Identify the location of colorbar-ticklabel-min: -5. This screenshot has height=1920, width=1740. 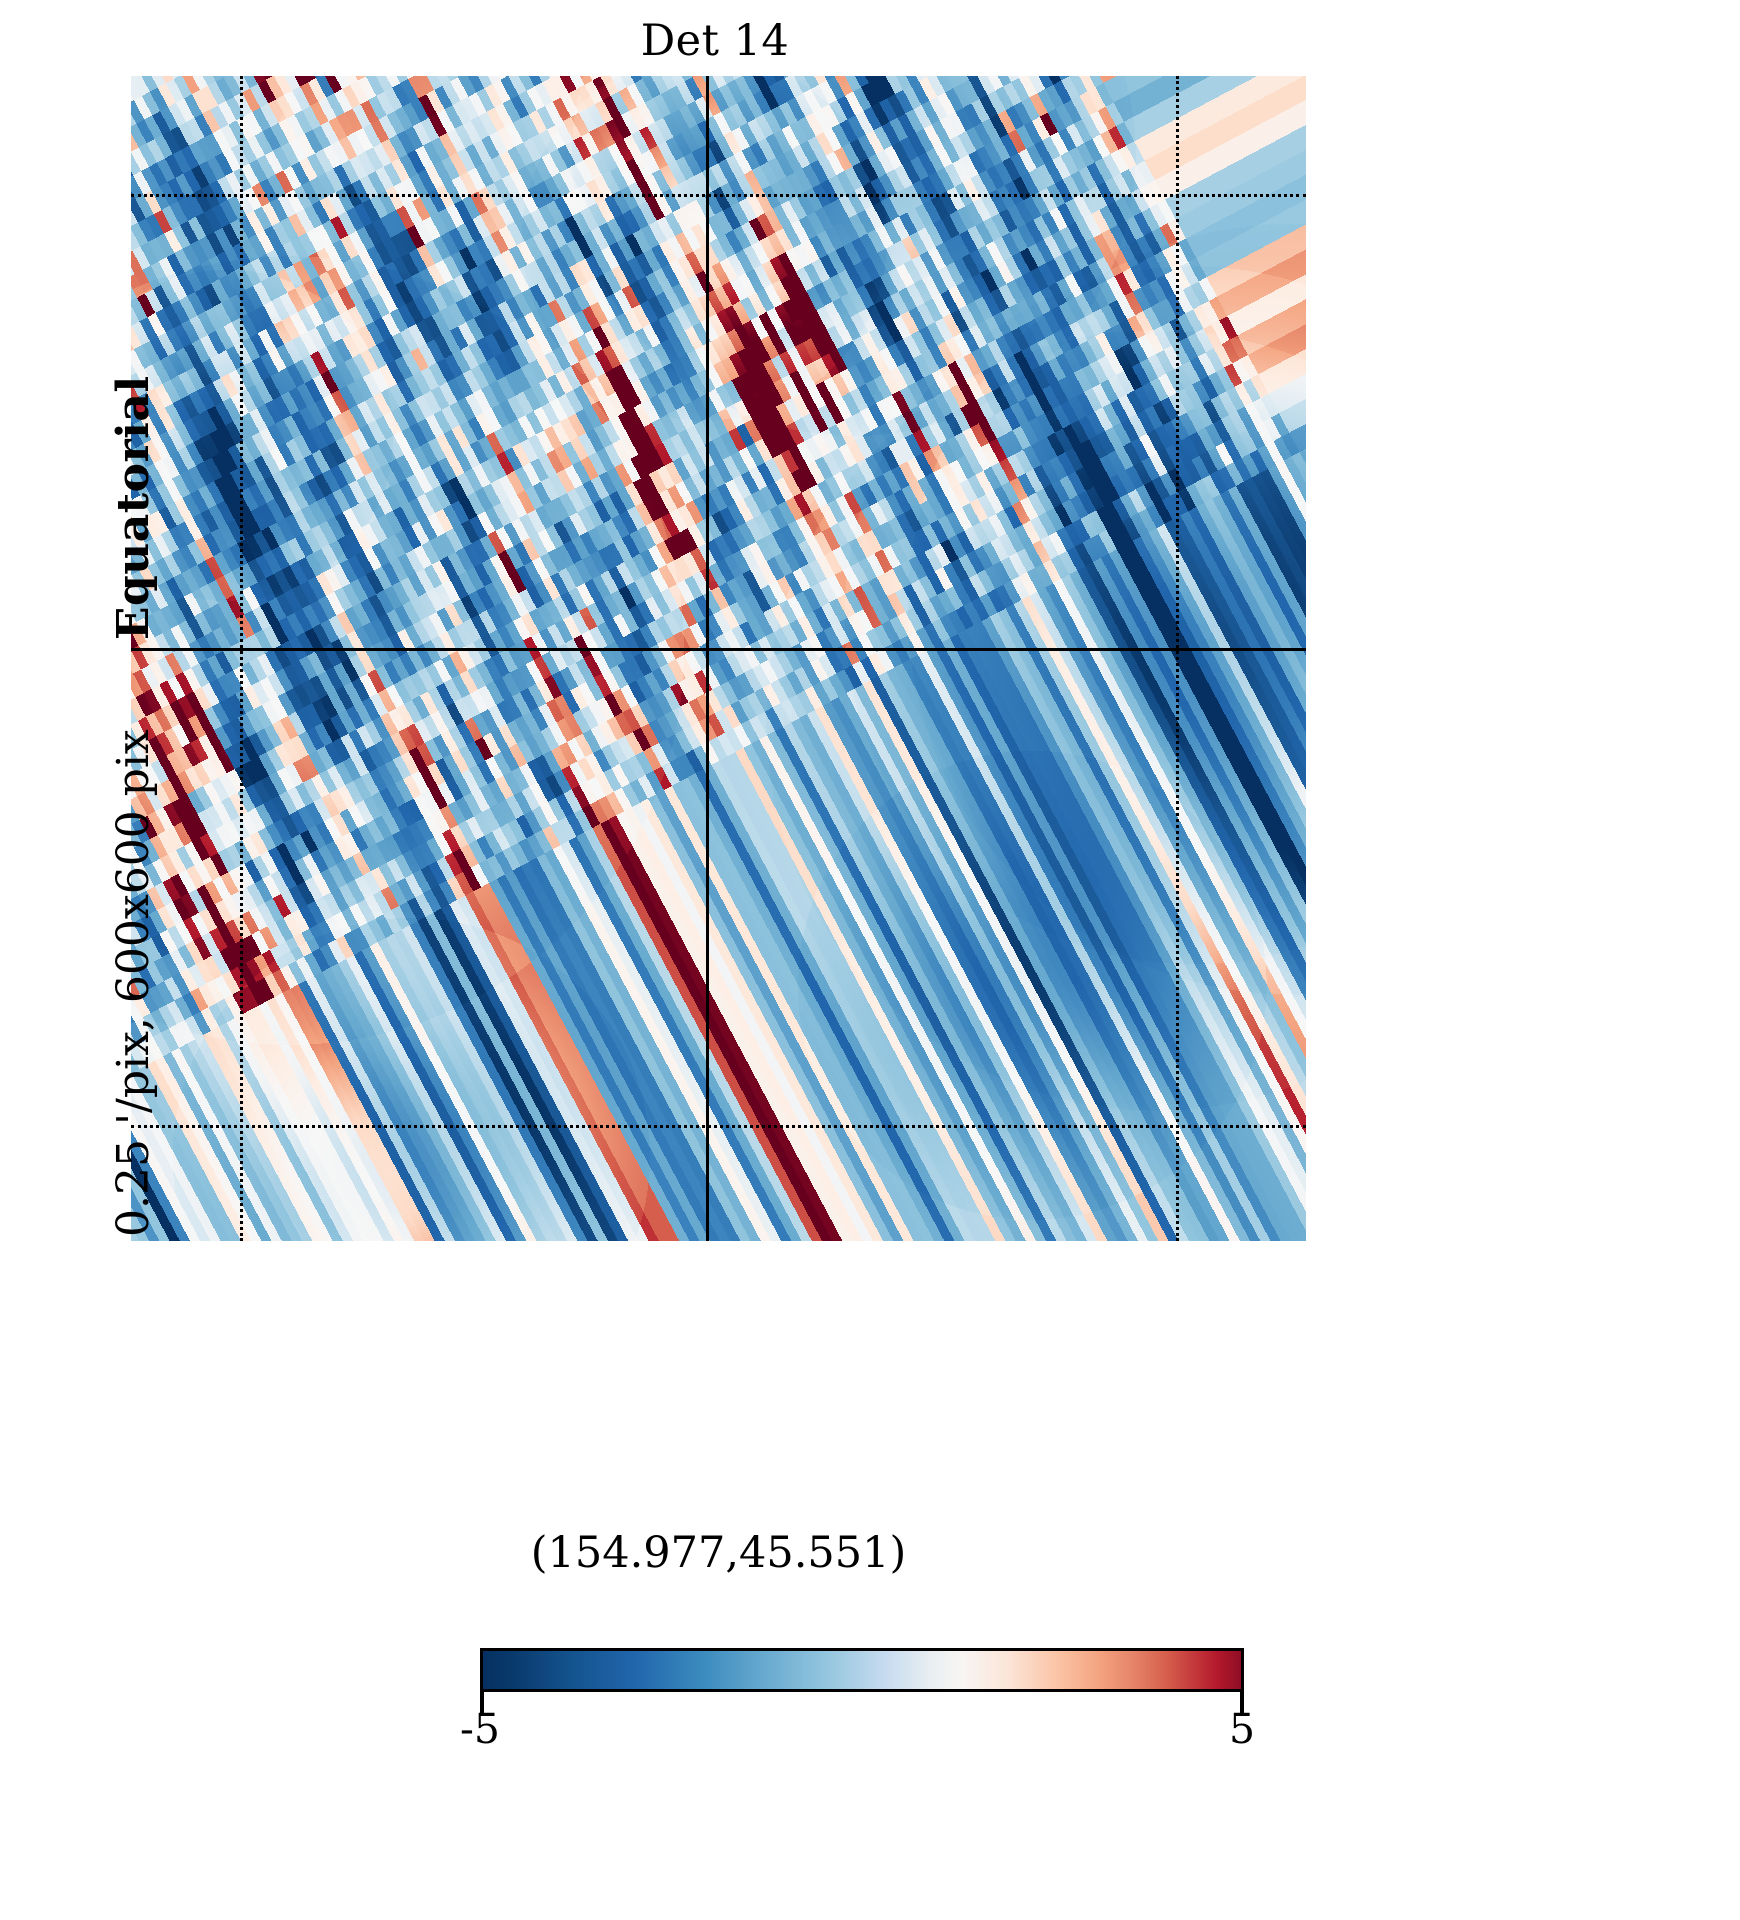
(480, 1729).